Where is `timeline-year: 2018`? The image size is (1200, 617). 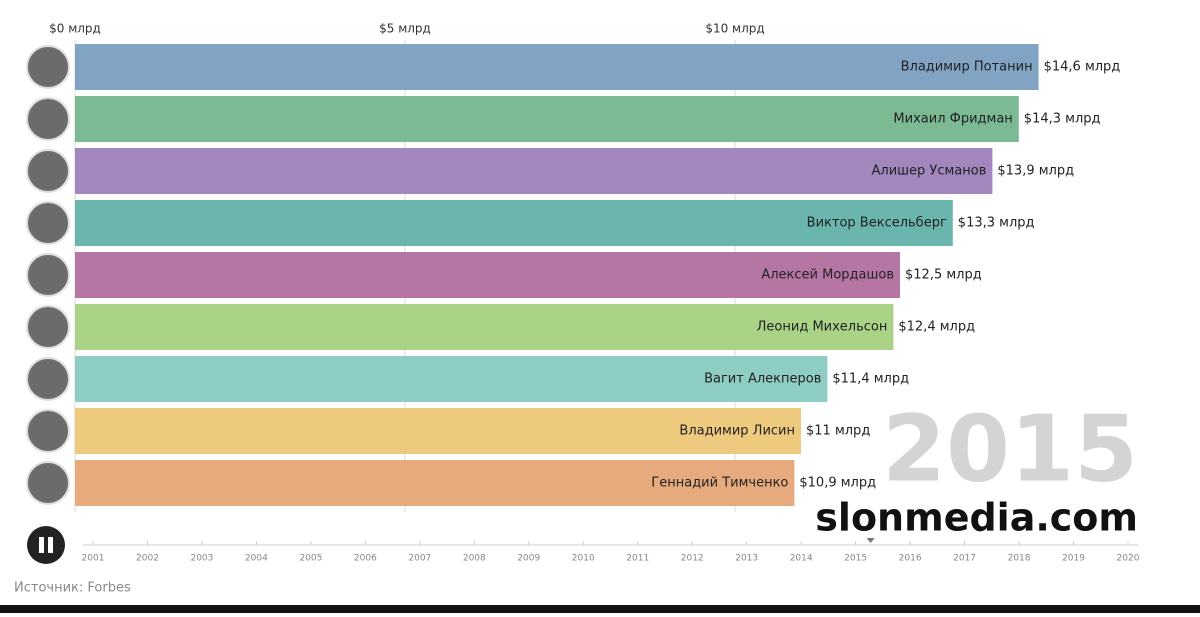
timeline-year: 2018 is located at coordinates (1019, 559).